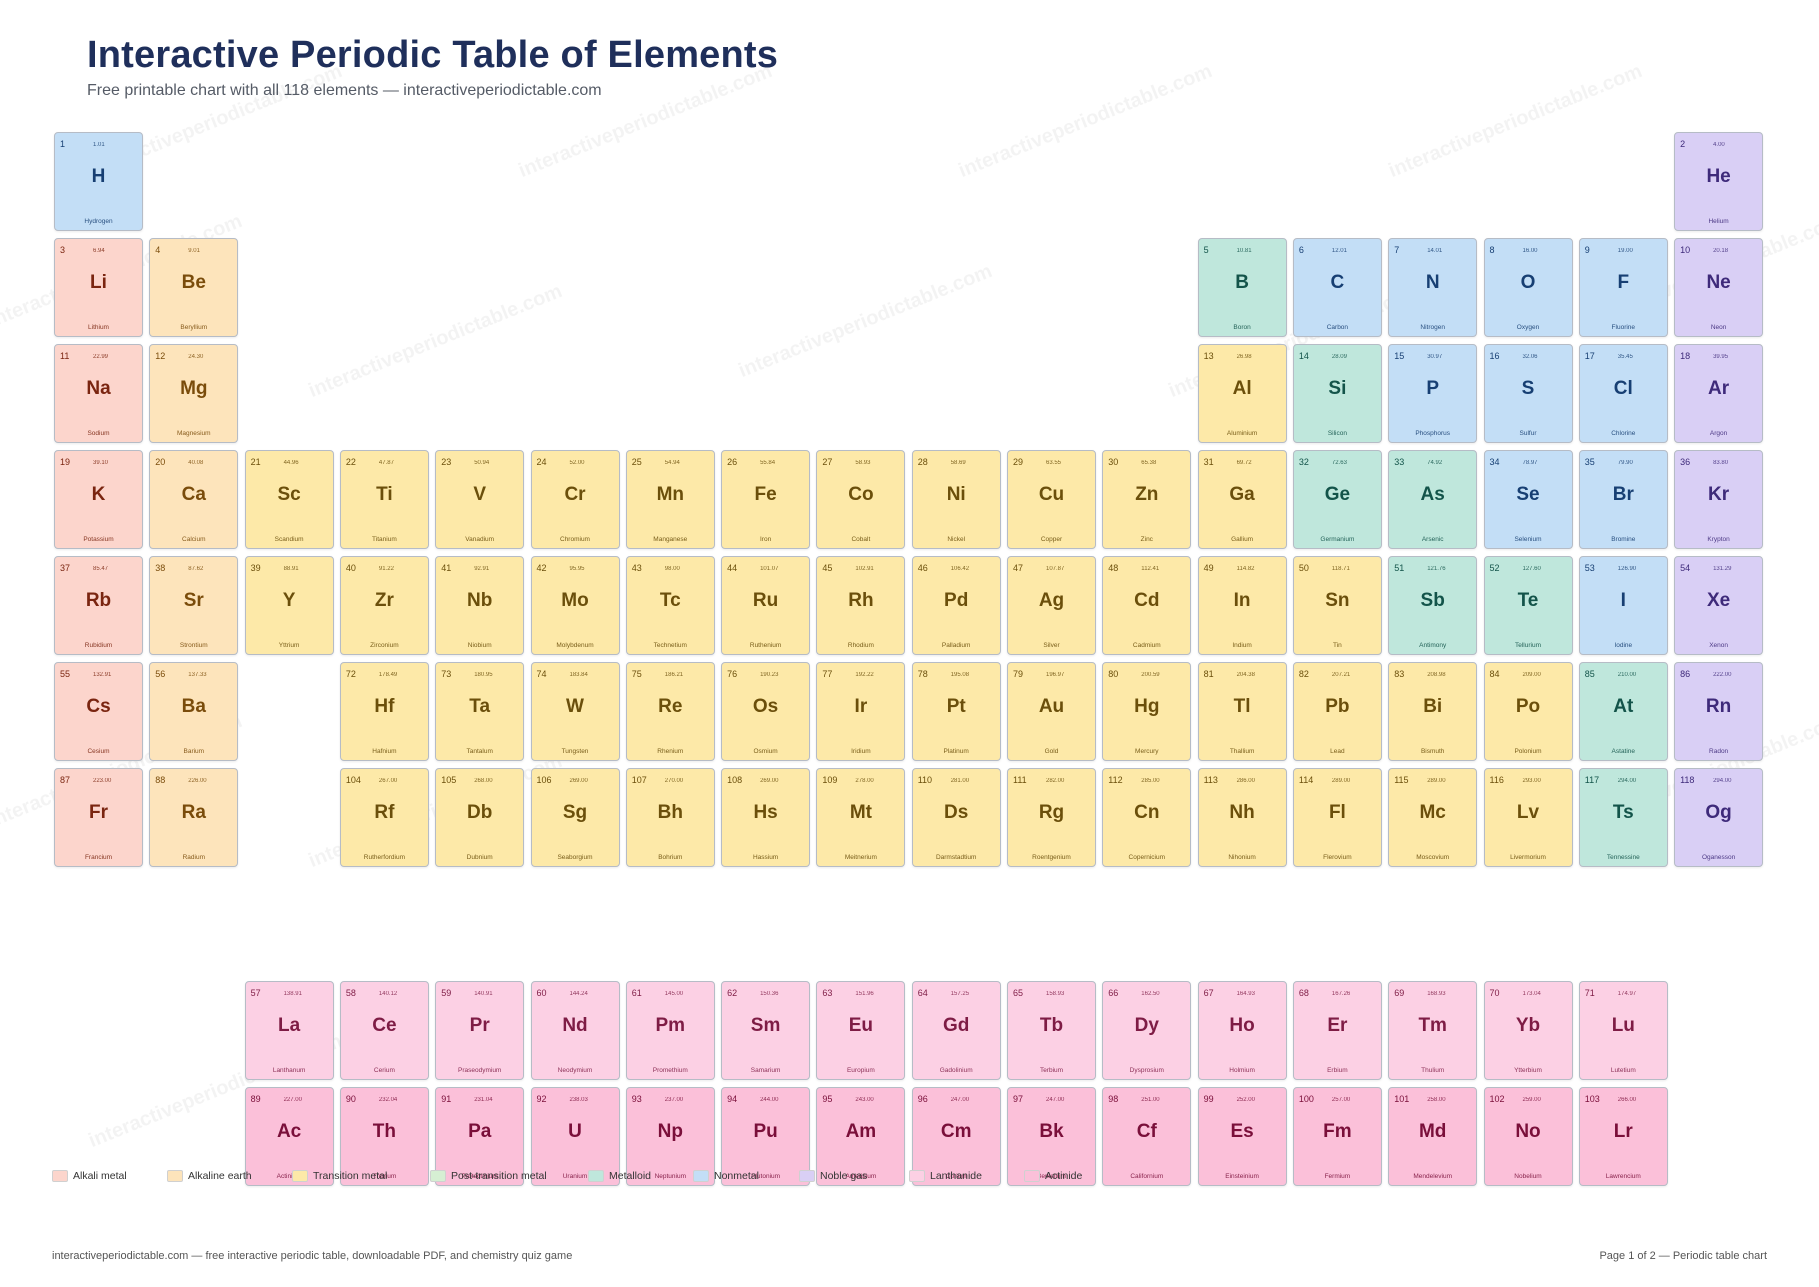 The width and height of the screenshot is (1819, 1287). Describe the element at coordinates (384, 711) in the screenshot. I see `element-cell-hf: 72 178.49 Hf Hafnium` at that location.